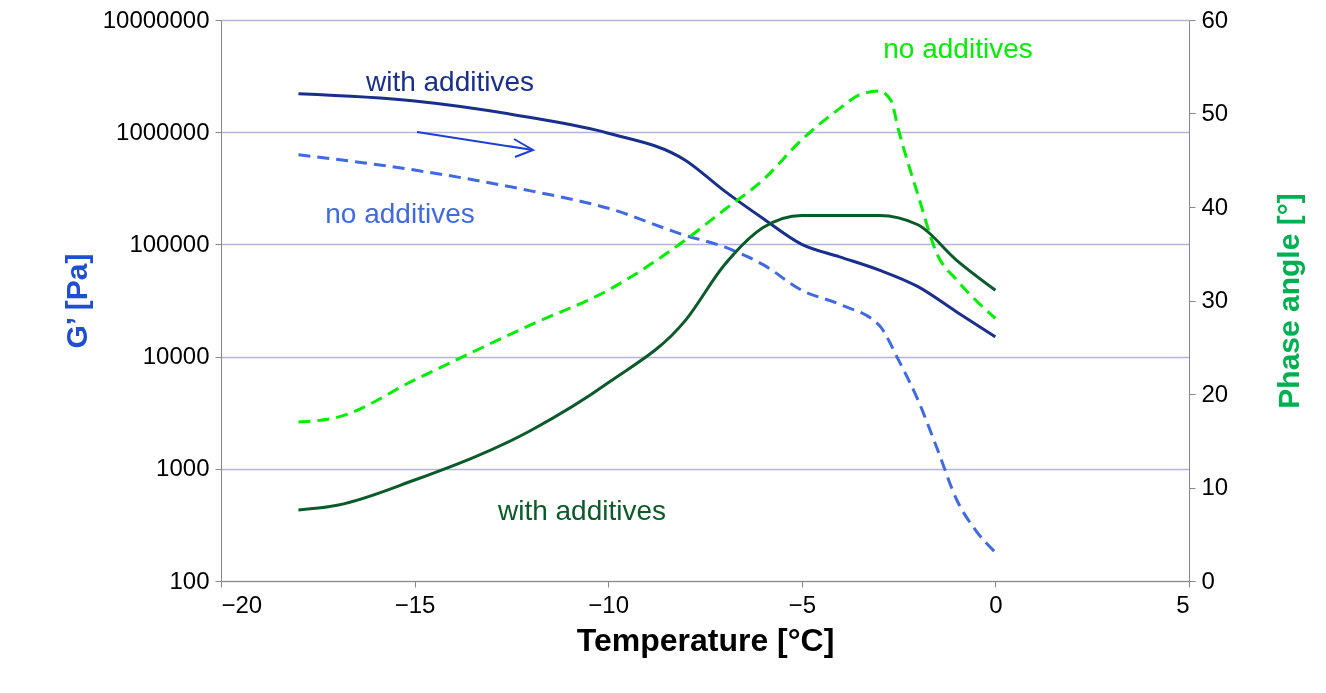 The height and width of the screenshot is (693, 1326). What do you see at coordinates (189, 580) in the screenshot?
I see `y-tick-label: 100` at bounding box center [189, 580].